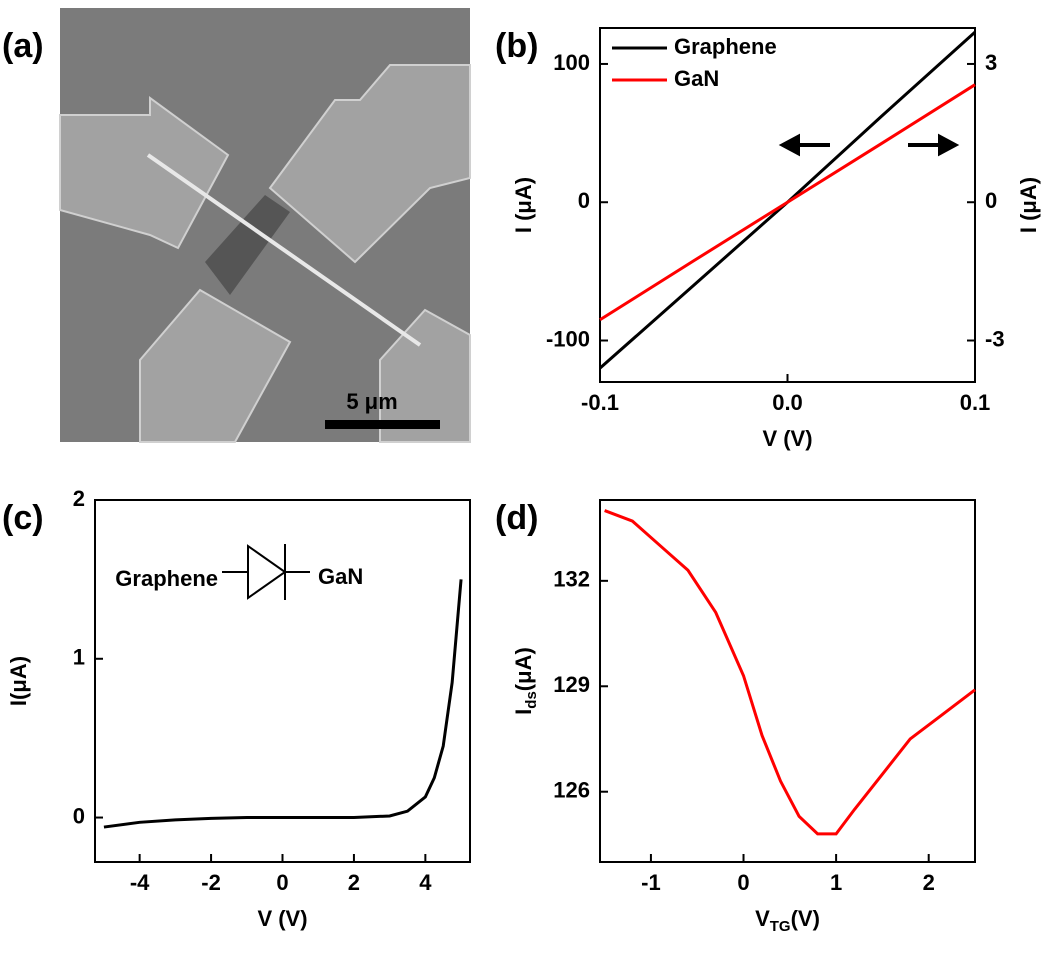 The width and height of the screenshot is (1050, 962). I want to click on diode-triangle, so click(267, 572).